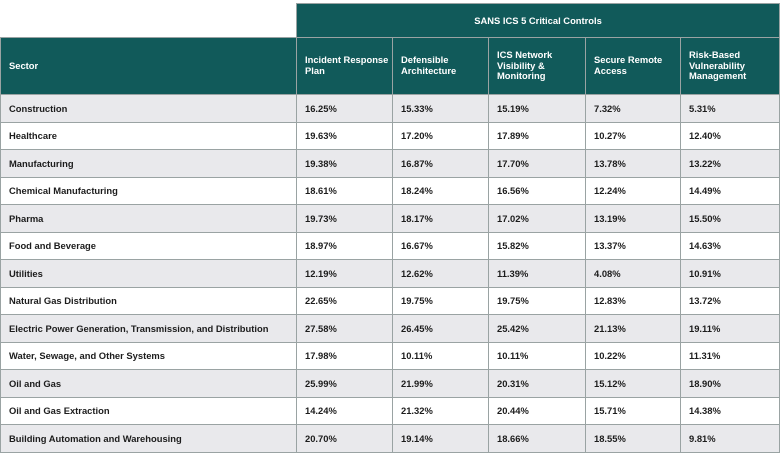 This screenshot has width=782, height=453. What do you see at coordinates (344, 273) in the screenshot?
I see `percentage-cell: 12.19%` at bounding box center [344, 273].